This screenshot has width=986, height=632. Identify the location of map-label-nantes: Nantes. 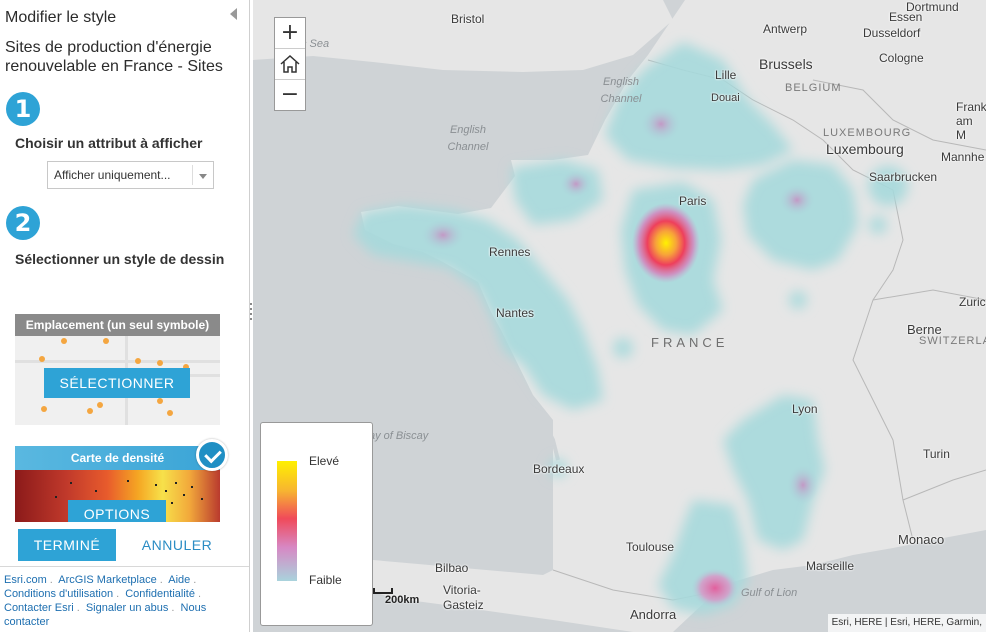
(515, 313).